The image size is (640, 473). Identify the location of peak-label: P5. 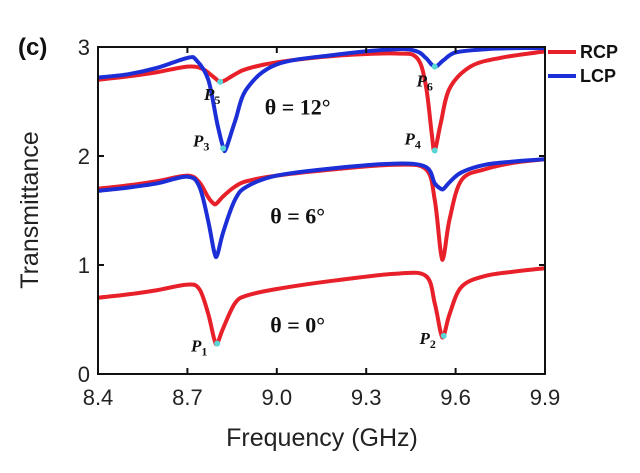
(211, 96).